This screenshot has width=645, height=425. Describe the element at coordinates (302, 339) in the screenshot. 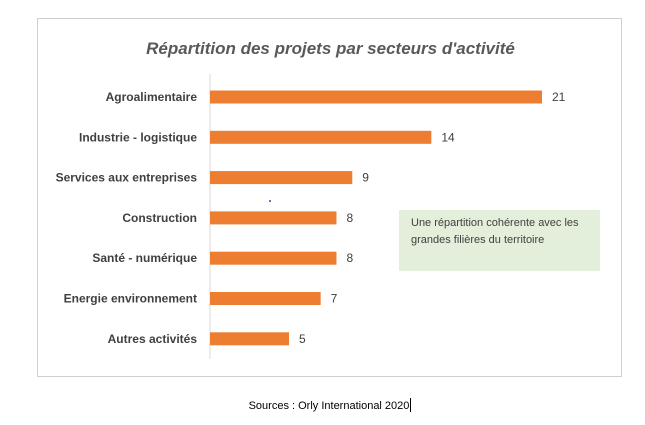

I see `data-label: 5` at that location.